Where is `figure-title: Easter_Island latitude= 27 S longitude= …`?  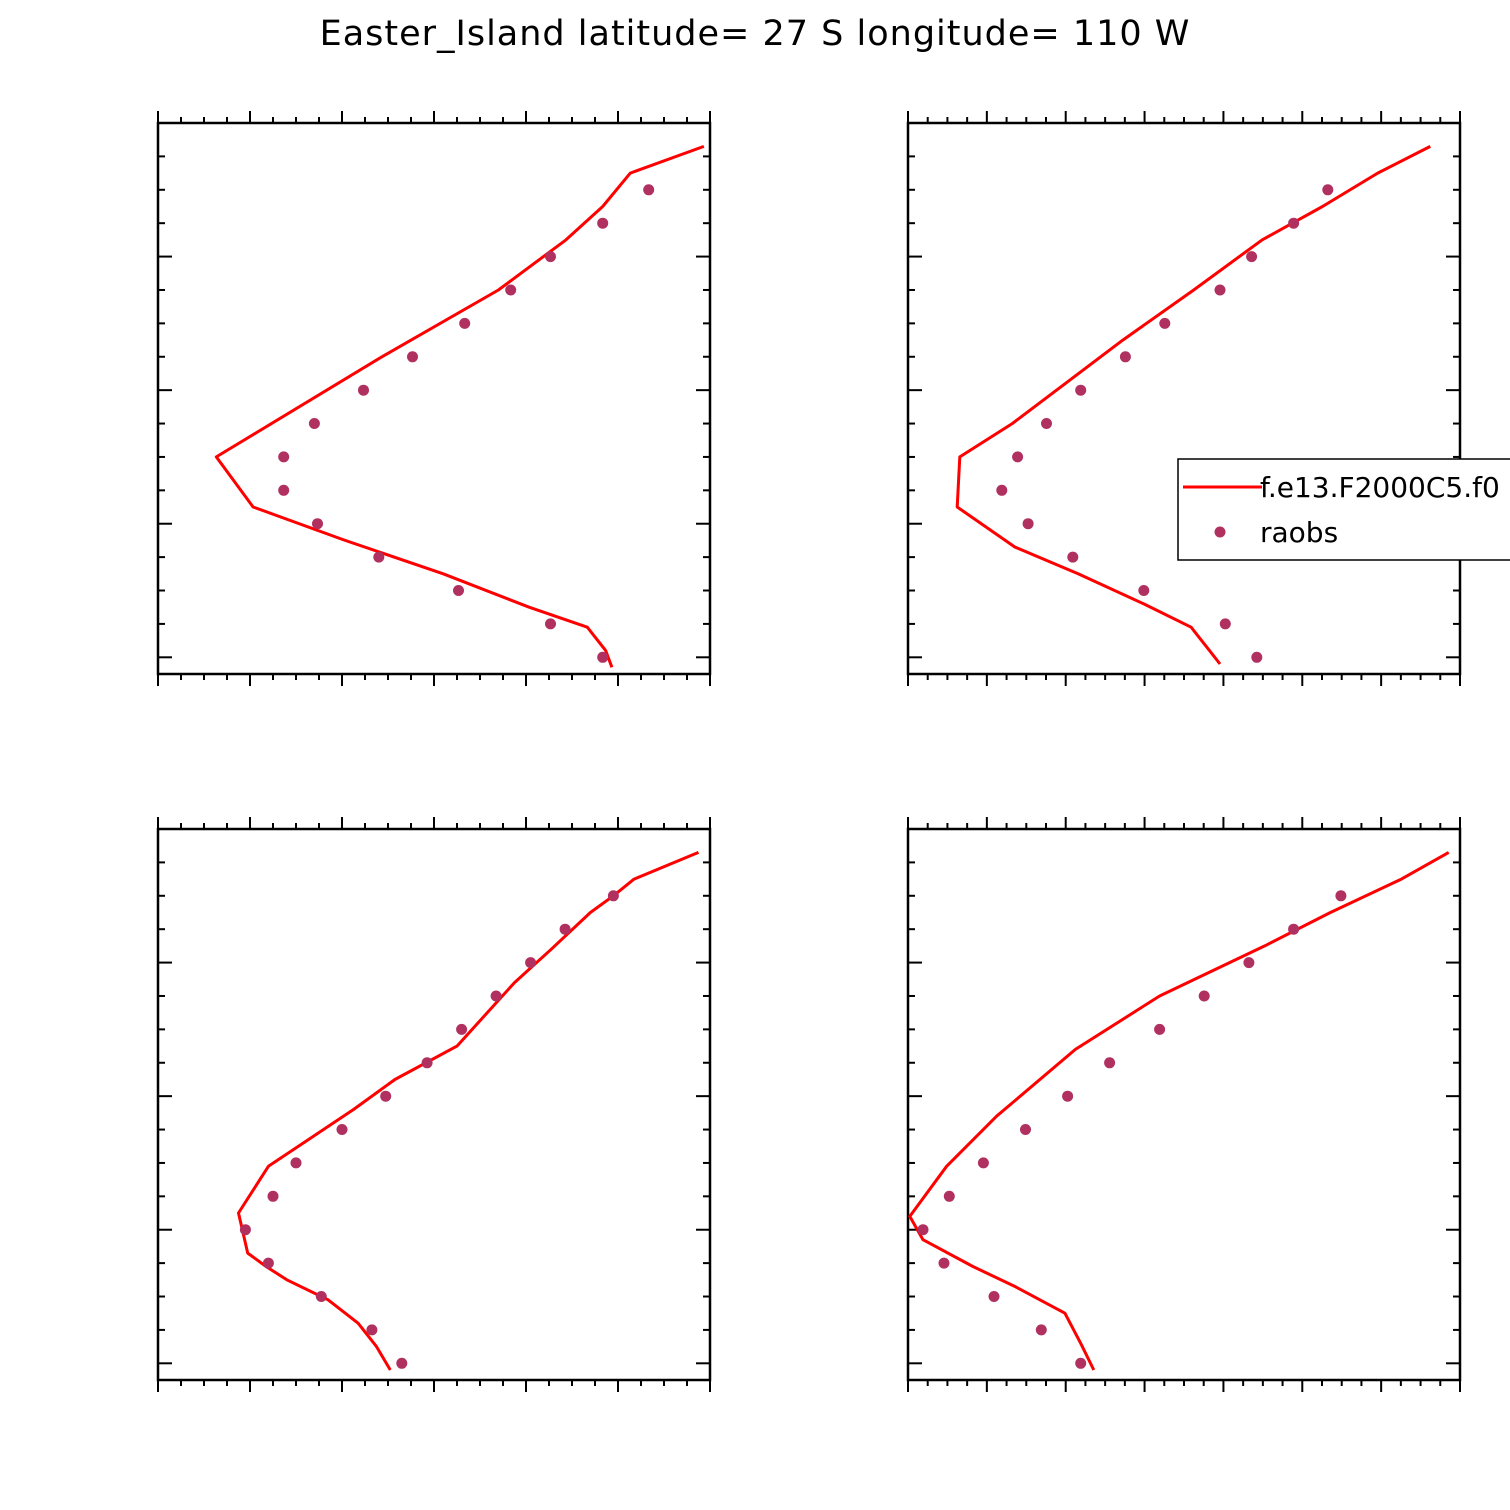
figure-title: Easter_Island latitude= 27 S longitude= … is located at coordinates (755, 34).